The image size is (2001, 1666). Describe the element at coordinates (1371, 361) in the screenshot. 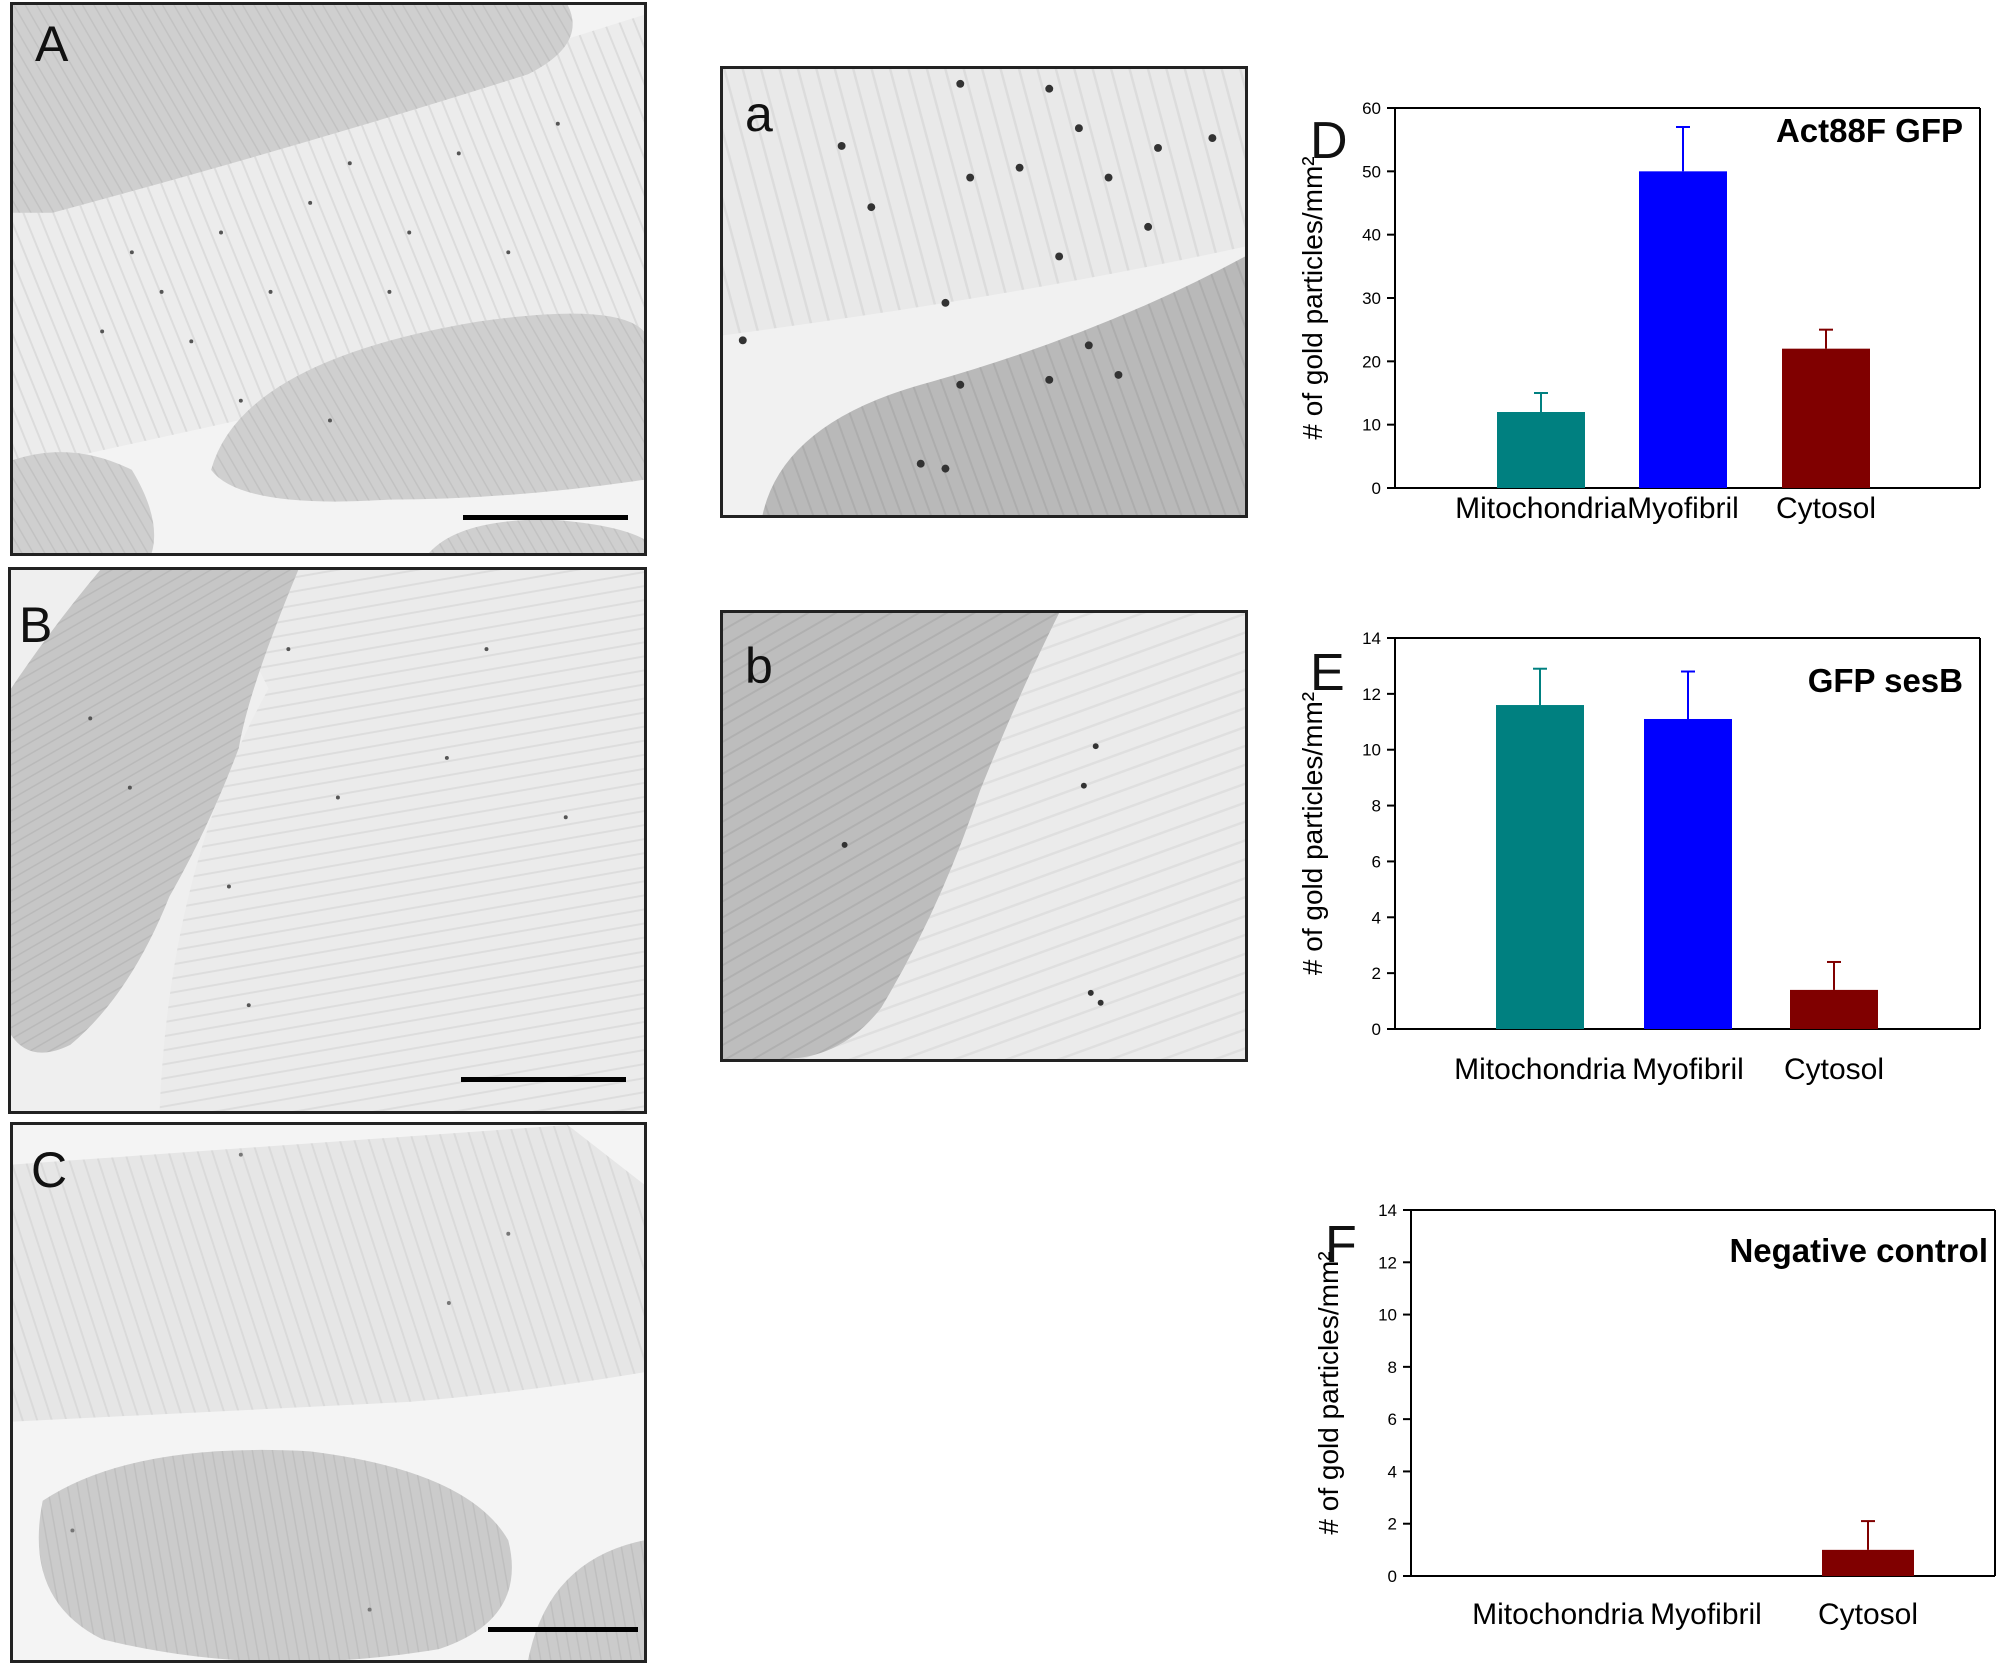

I see `y-tick-label: 20` at that location.